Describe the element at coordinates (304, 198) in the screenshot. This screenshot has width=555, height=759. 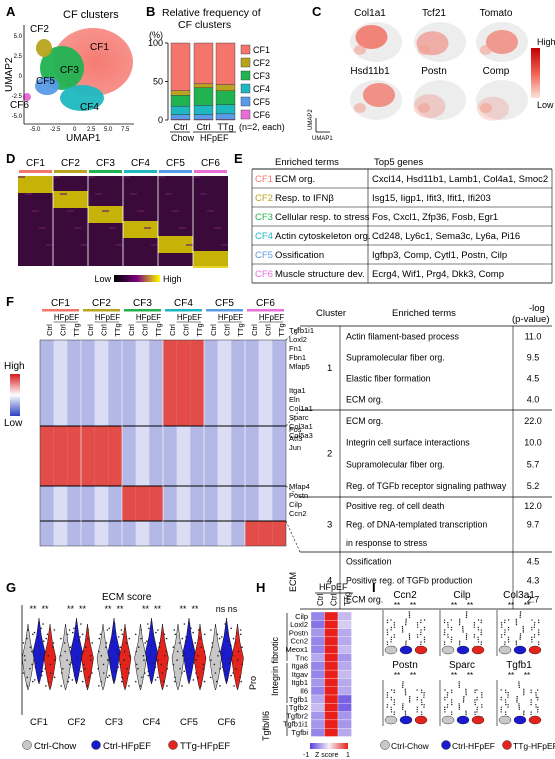
I see `e-row-term: Resp. to IFNβ` at that location.